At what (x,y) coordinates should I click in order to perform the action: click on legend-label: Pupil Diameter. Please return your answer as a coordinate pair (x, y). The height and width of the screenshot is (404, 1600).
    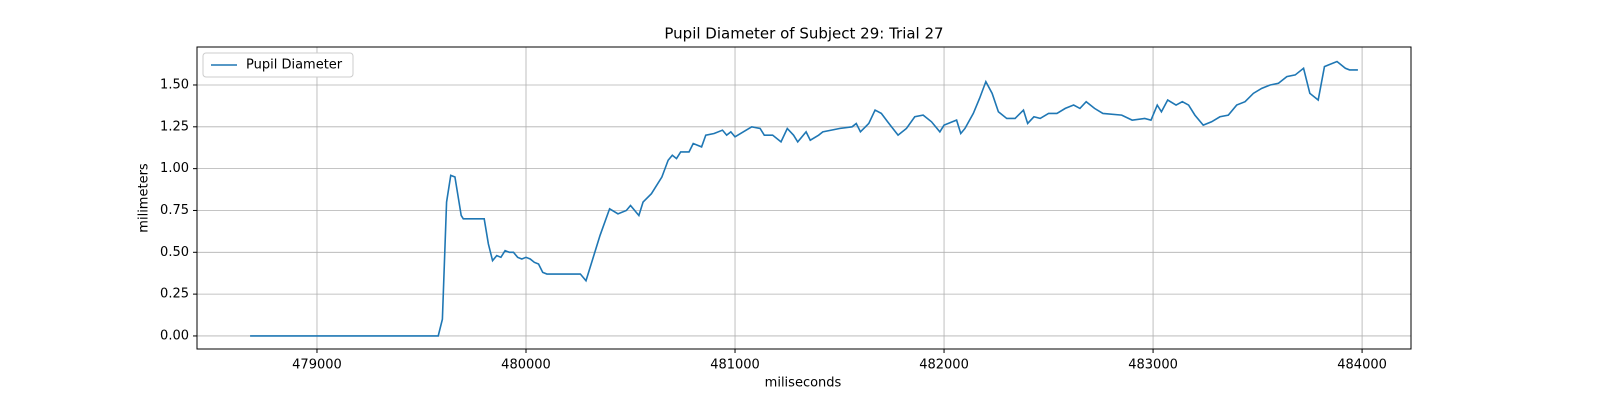
    Looking at the image, I should click on (294, 65).